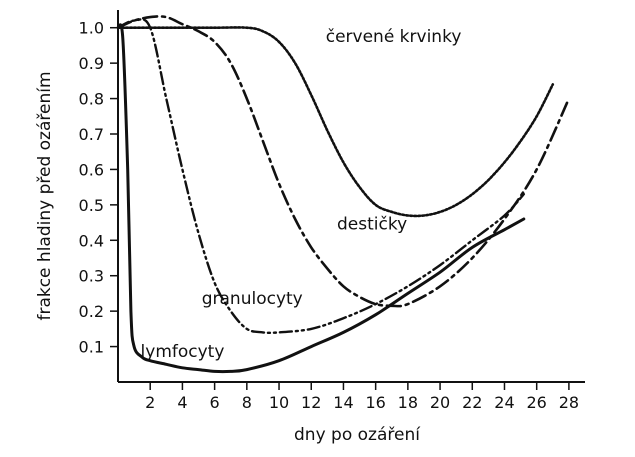 The height and width of the screenshot is (457, 635). What do you see at coordinates (372, 225) in the screenshot?
I see `series-label: destičky` at bounding box center [372, 225].